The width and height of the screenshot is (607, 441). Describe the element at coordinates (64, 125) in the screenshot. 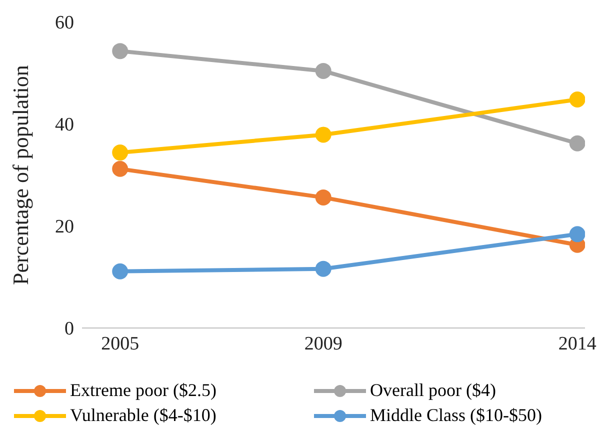

I see `y-tick-label: 40` at that location.